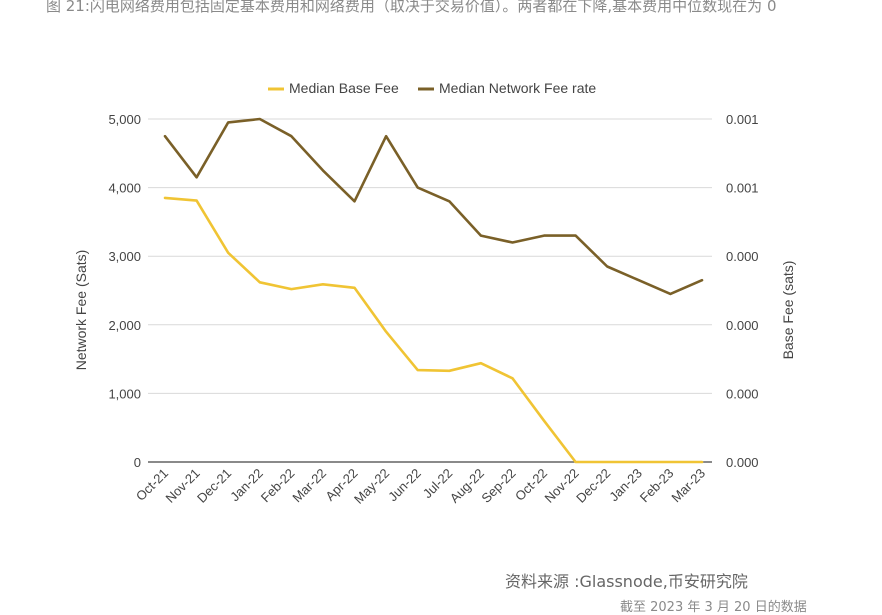 The width and height of the screenshot is (882, 615). What do you see at coordinates (124, 325) in the screenshot?
I see `left-tick-label: 2,000` at bounding box center [124, 325].